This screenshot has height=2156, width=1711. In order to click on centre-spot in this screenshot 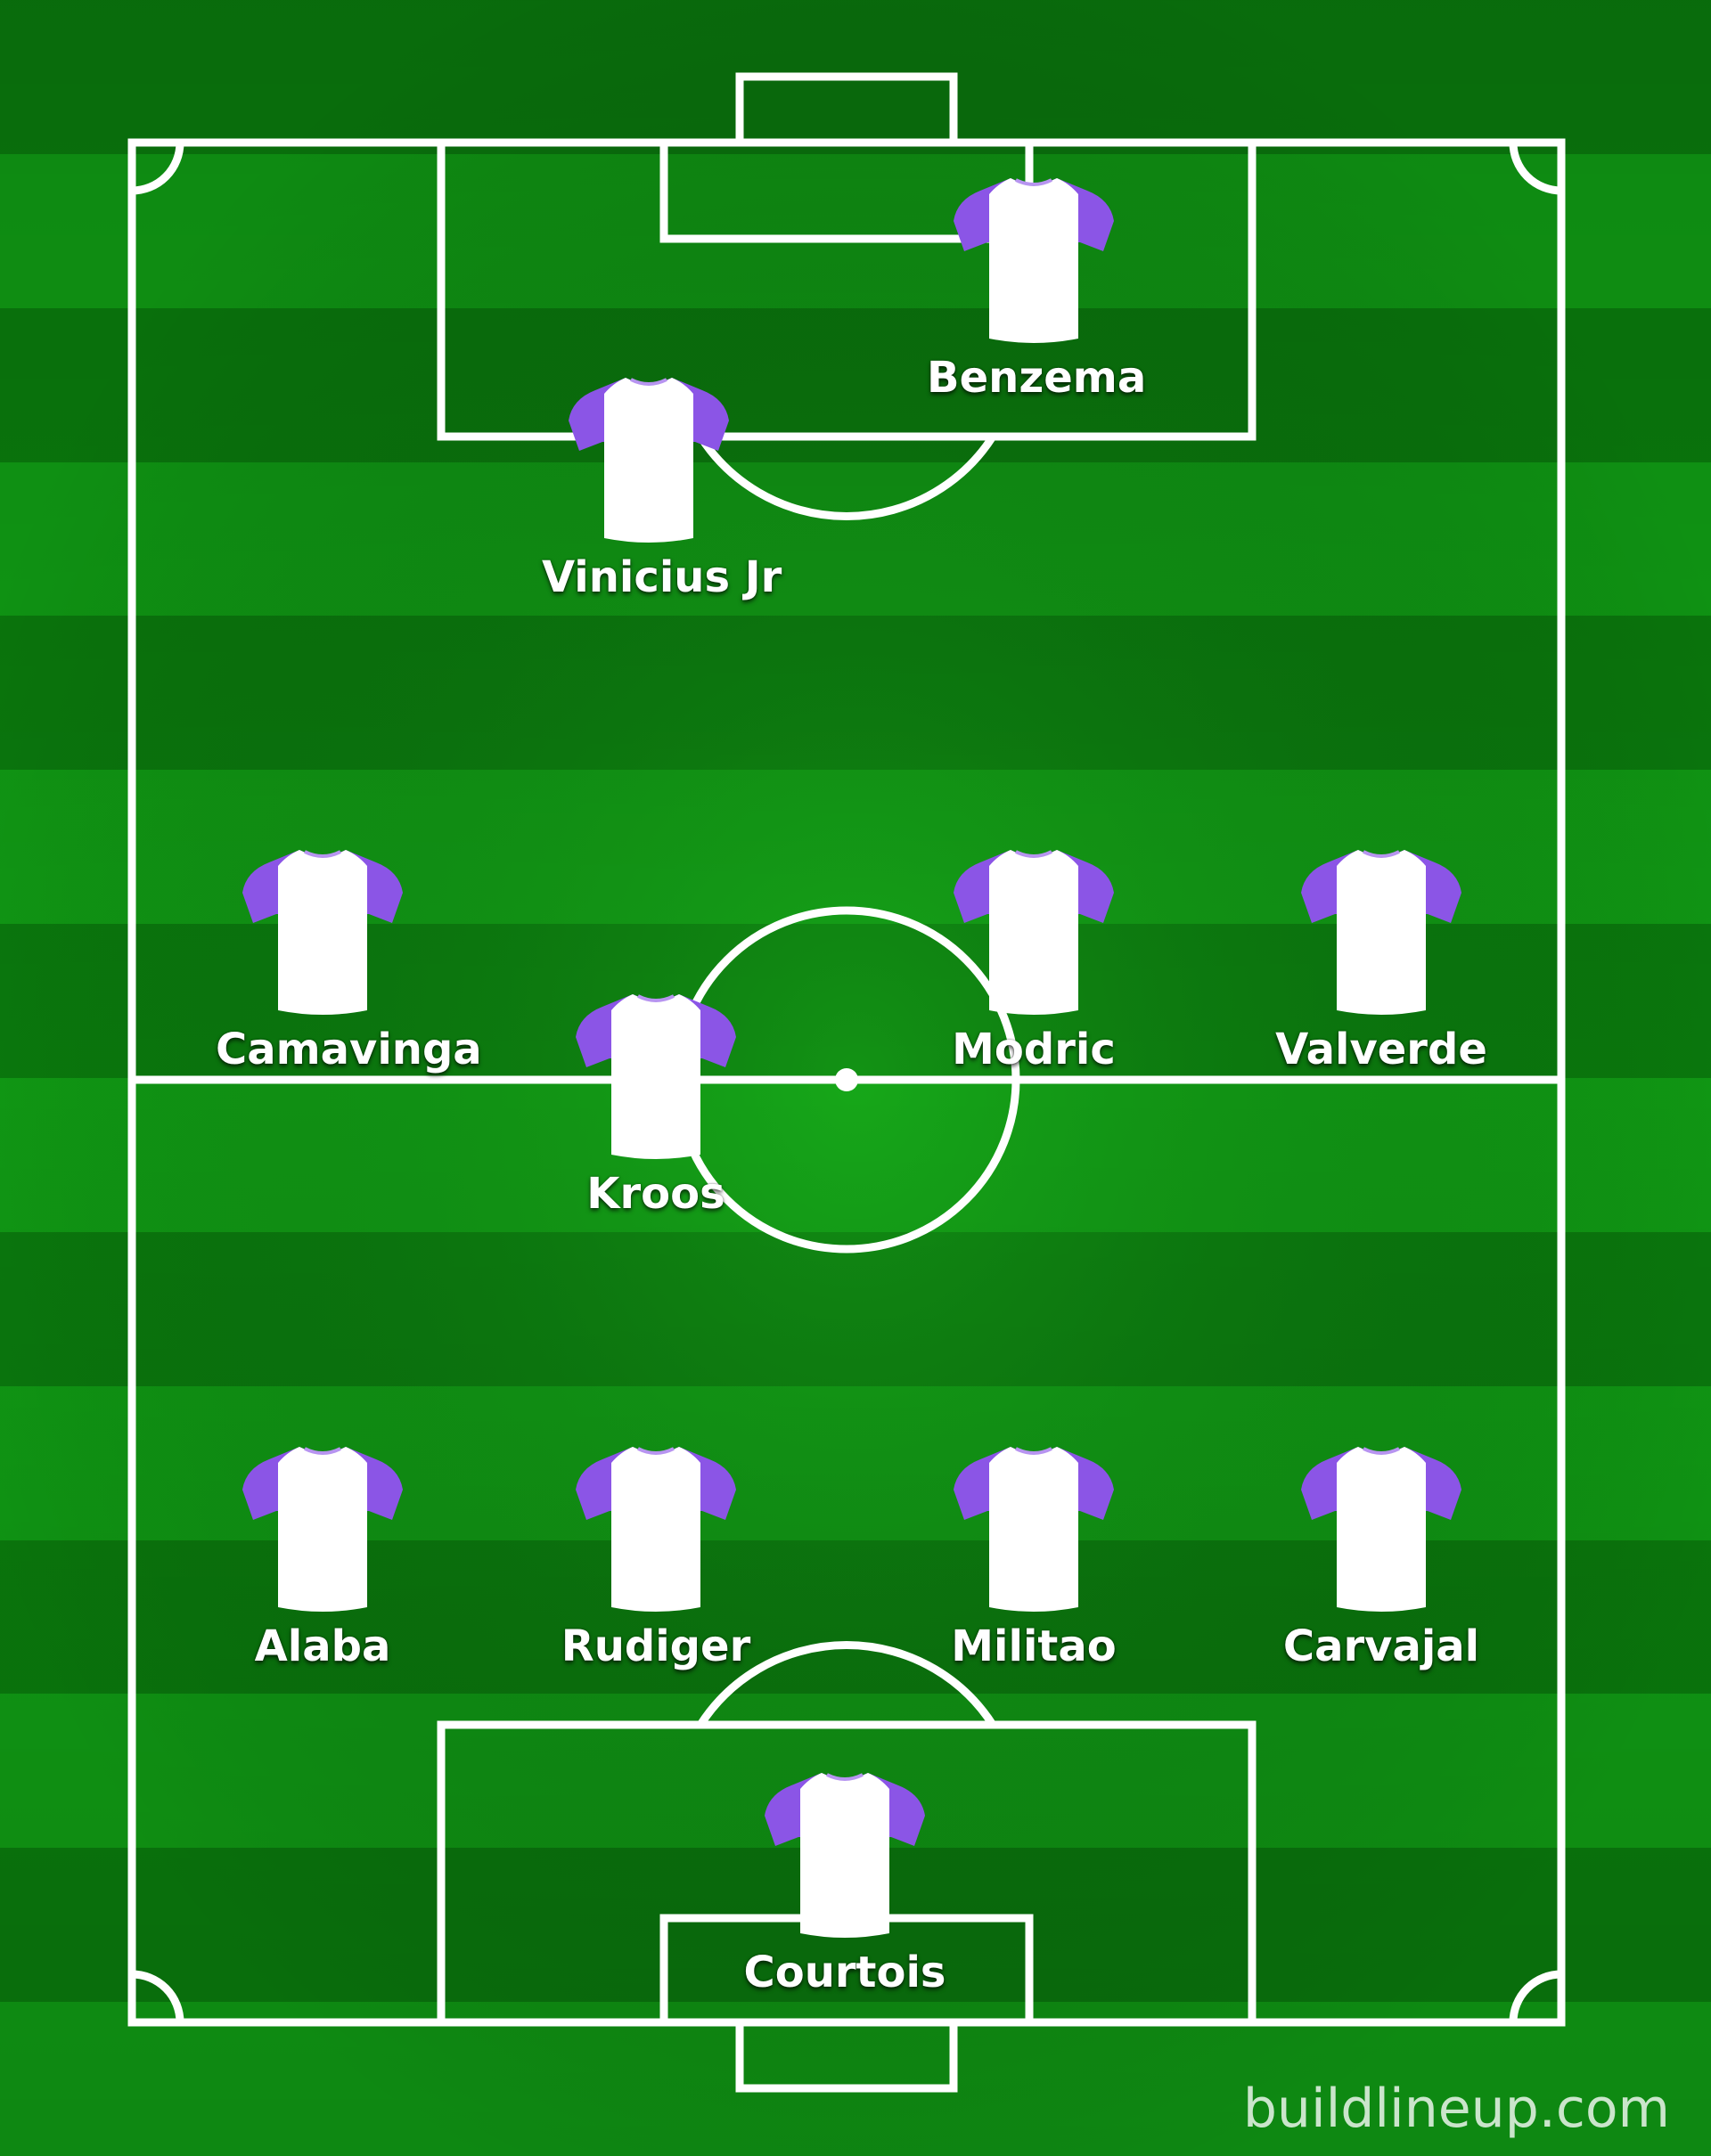, I will do `click(846, 1079)`.